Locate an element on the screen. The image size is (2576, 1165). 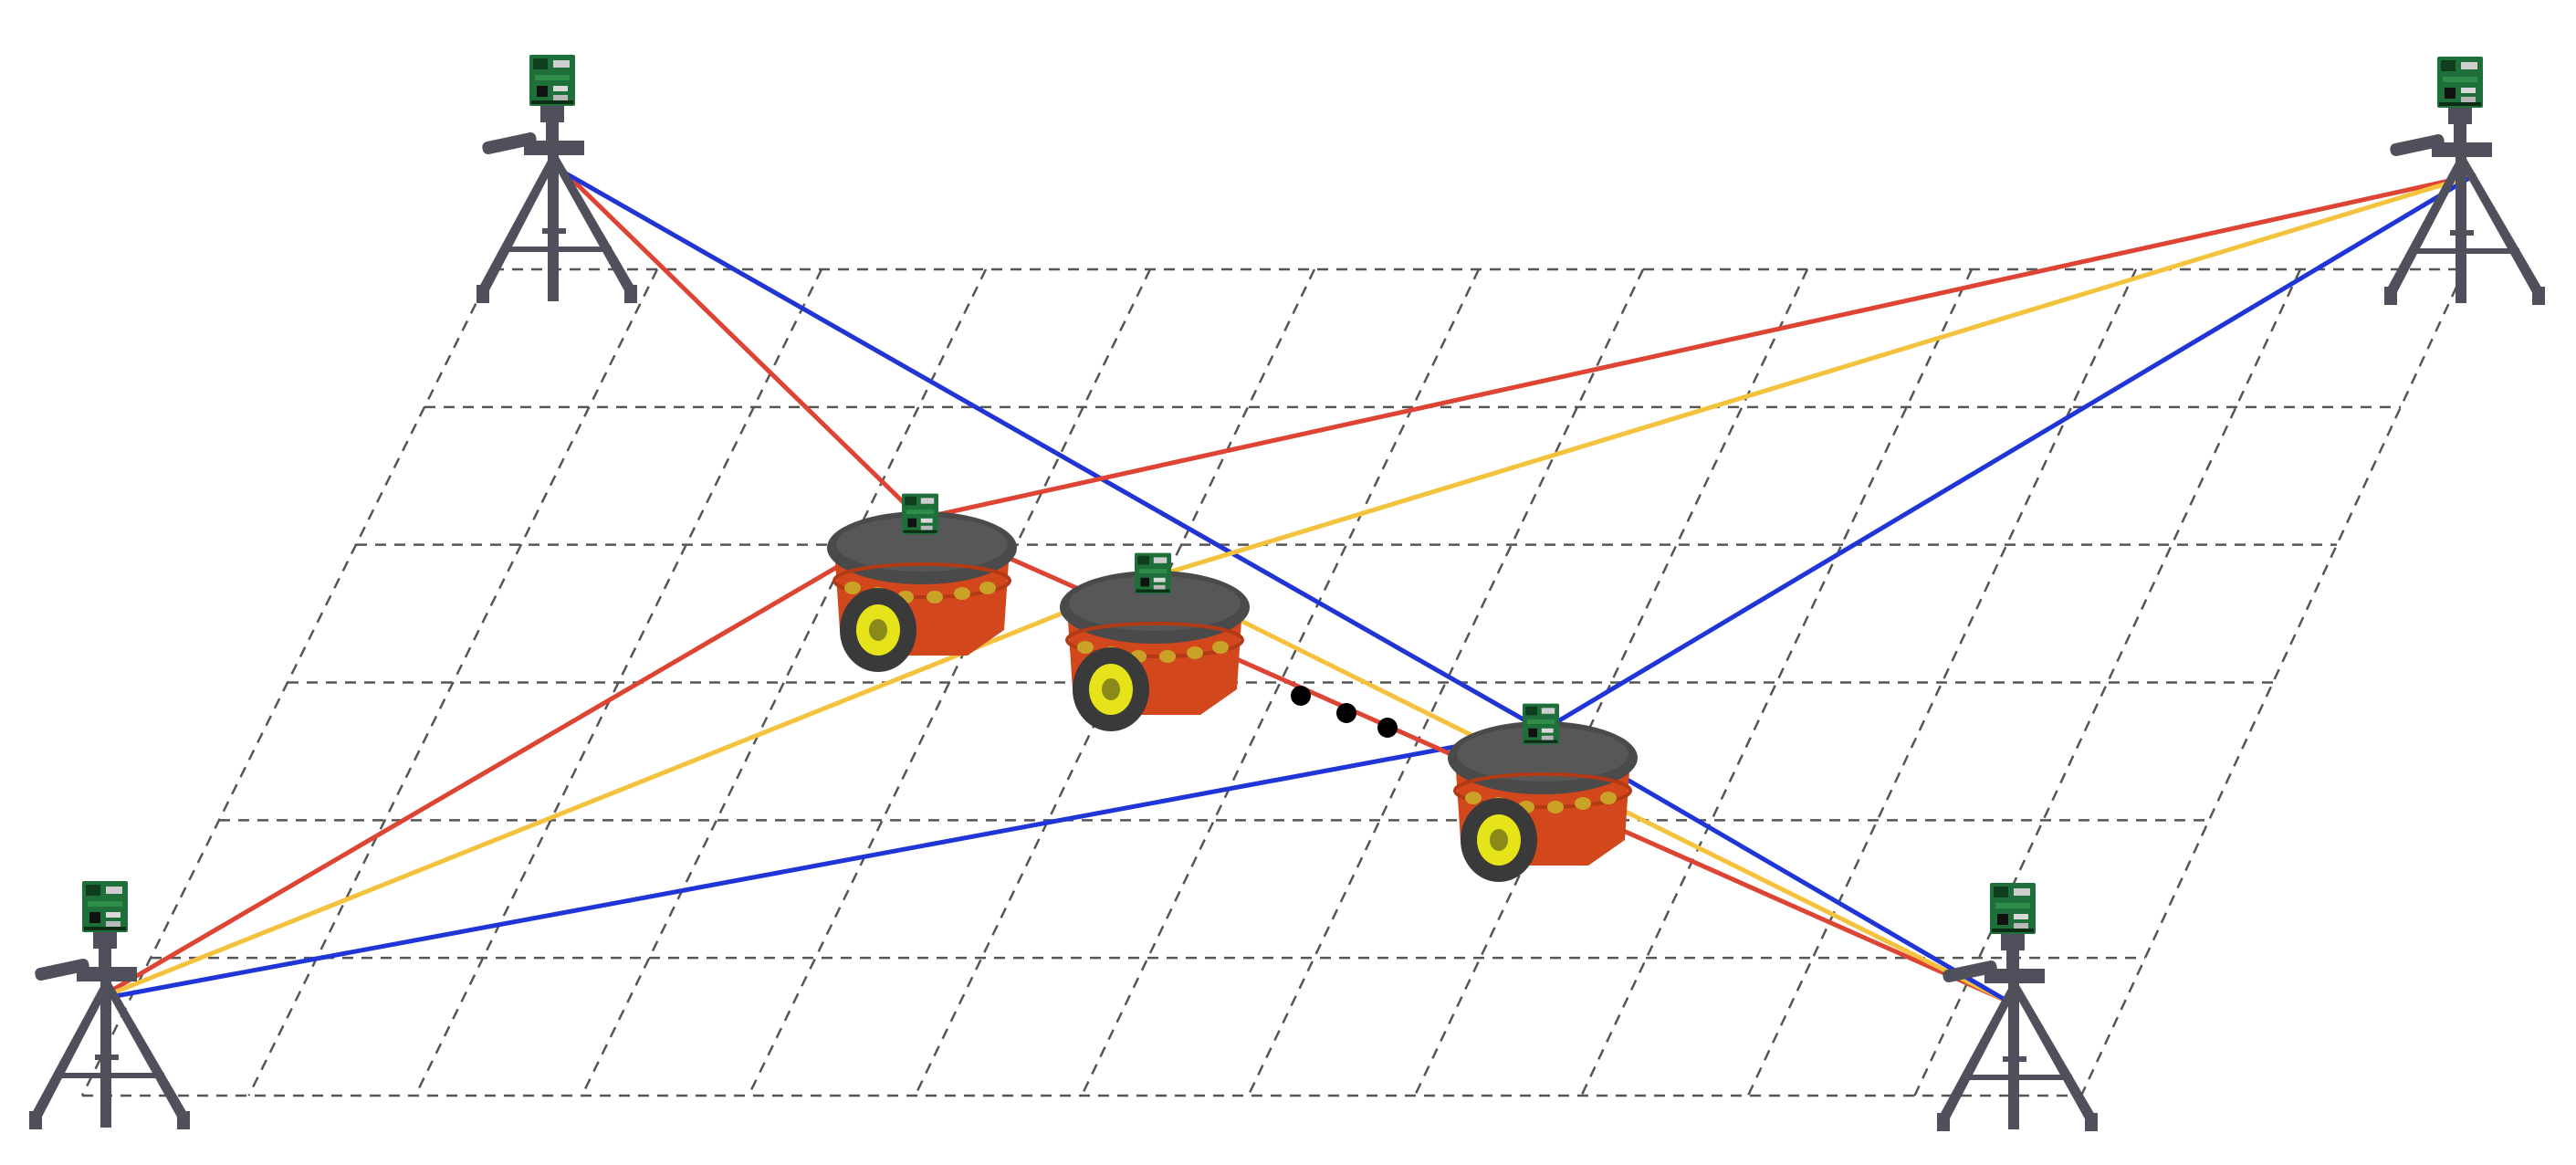
anchor-top-right is located at coordinates (2464, 181).